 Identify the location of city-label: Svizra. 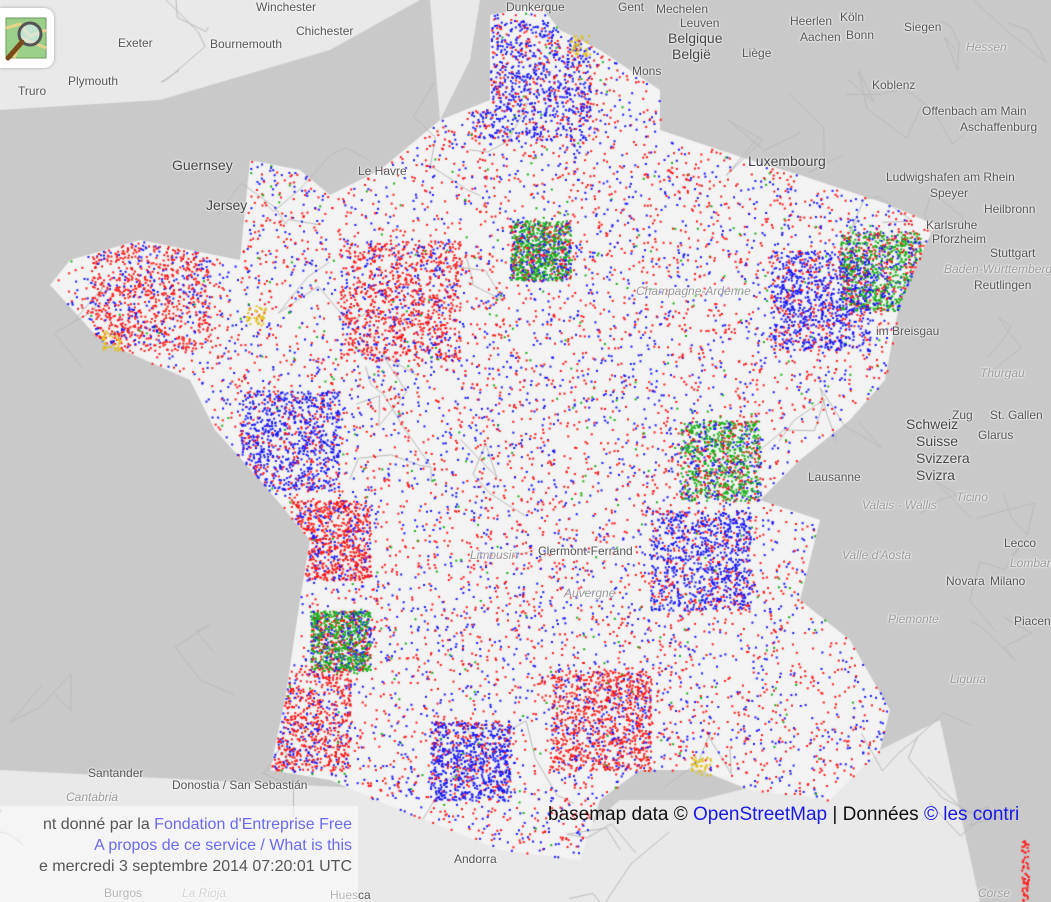
(935, 475).